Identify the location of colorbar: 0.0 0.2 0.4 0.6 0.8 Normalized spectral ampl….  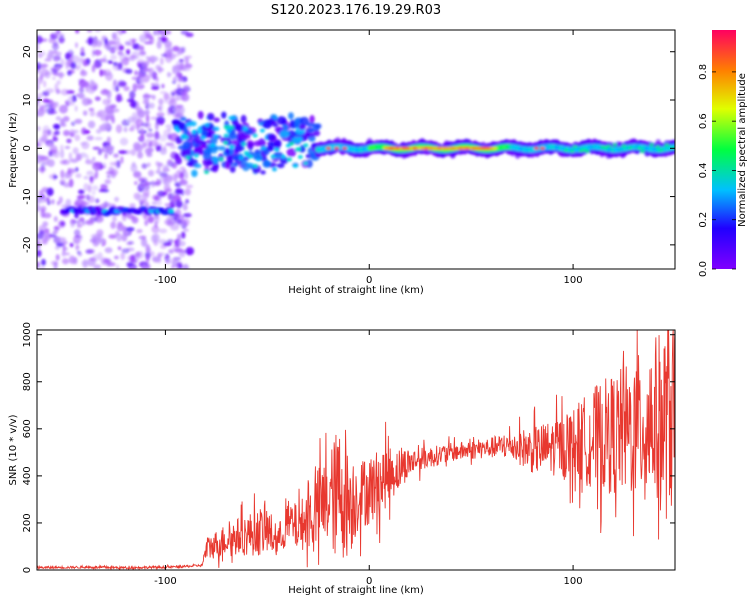
(723, 153).